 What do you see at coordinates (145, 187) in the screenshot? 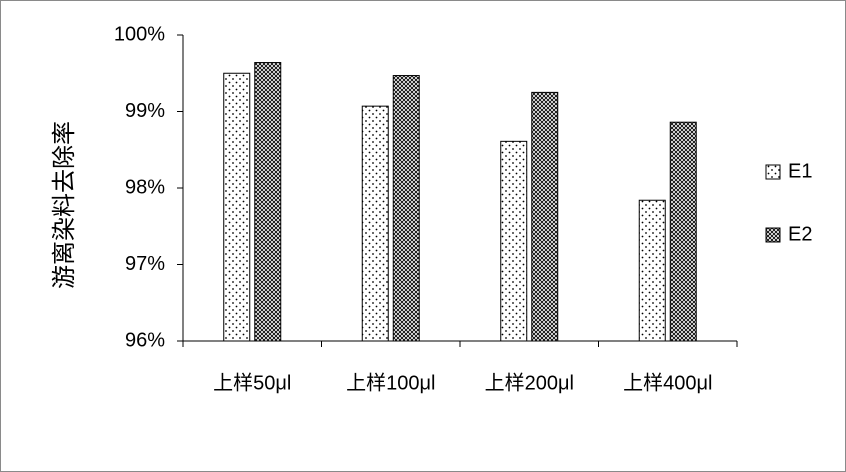
I see `y-tick-label: 98%` at bounding box center [145, 187].